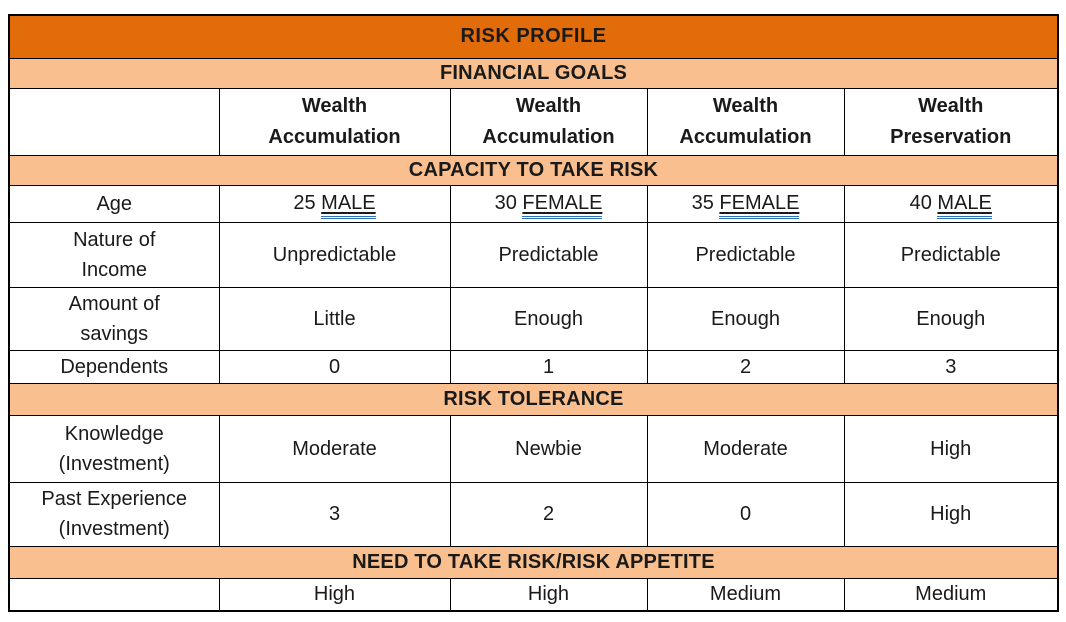 The width and height of the screenshot is (1066, 622). Describe the element at coordinates (745, 254) in the screenshot. I see `nature-cell-3: Predictable` at that location.